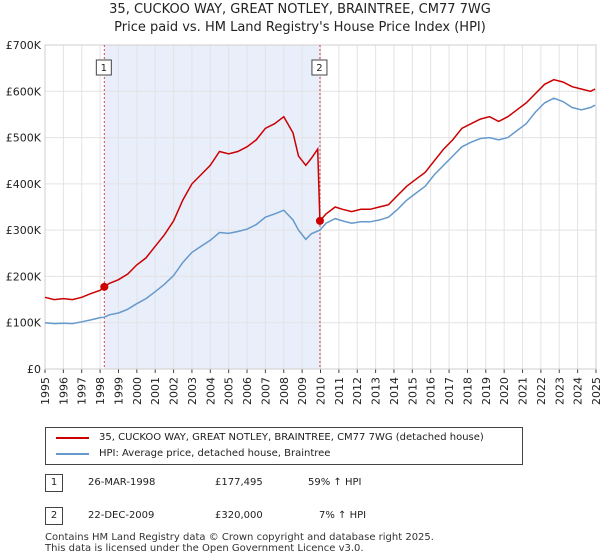 The image size is (600, 560). I want to click on x-tick-label: 2002, so click(174, 391).